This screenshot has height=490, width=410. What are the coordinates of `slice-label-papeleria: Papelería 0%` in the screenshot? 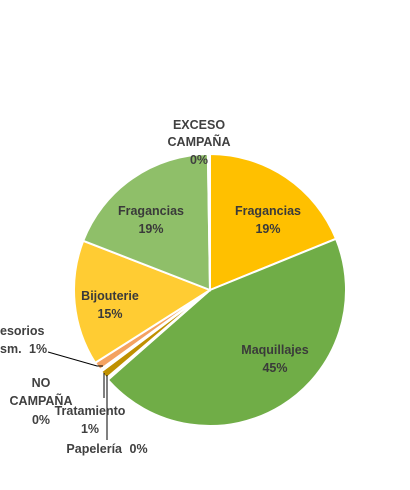 It's located at (106, 449).